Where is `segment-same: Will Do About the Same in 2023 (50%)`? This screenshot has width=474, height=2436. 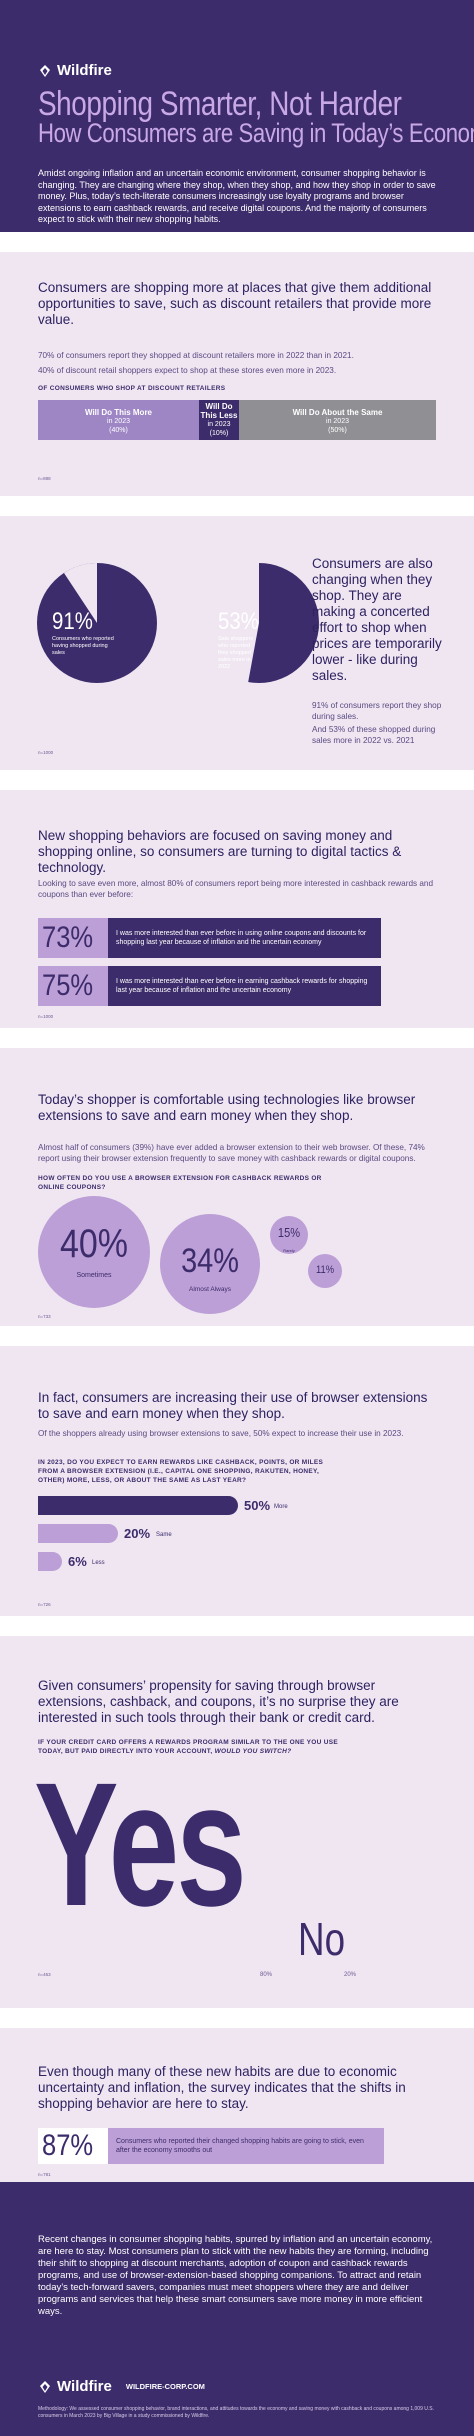
segment-same: Will Do About the Same in 2023 (50%) is located at coordinates (337, 420).